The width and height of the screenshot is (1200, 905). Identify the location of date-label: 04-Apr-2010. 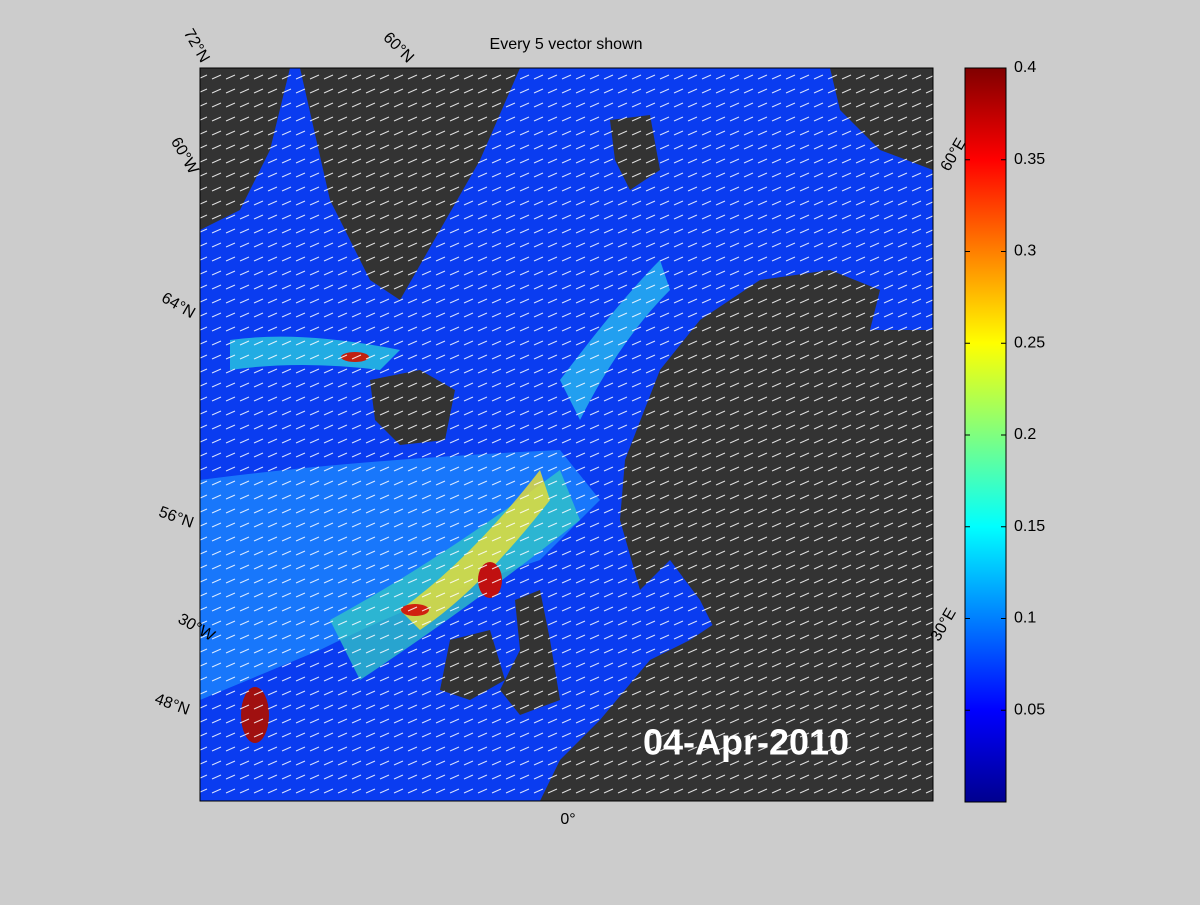
(746, 742).